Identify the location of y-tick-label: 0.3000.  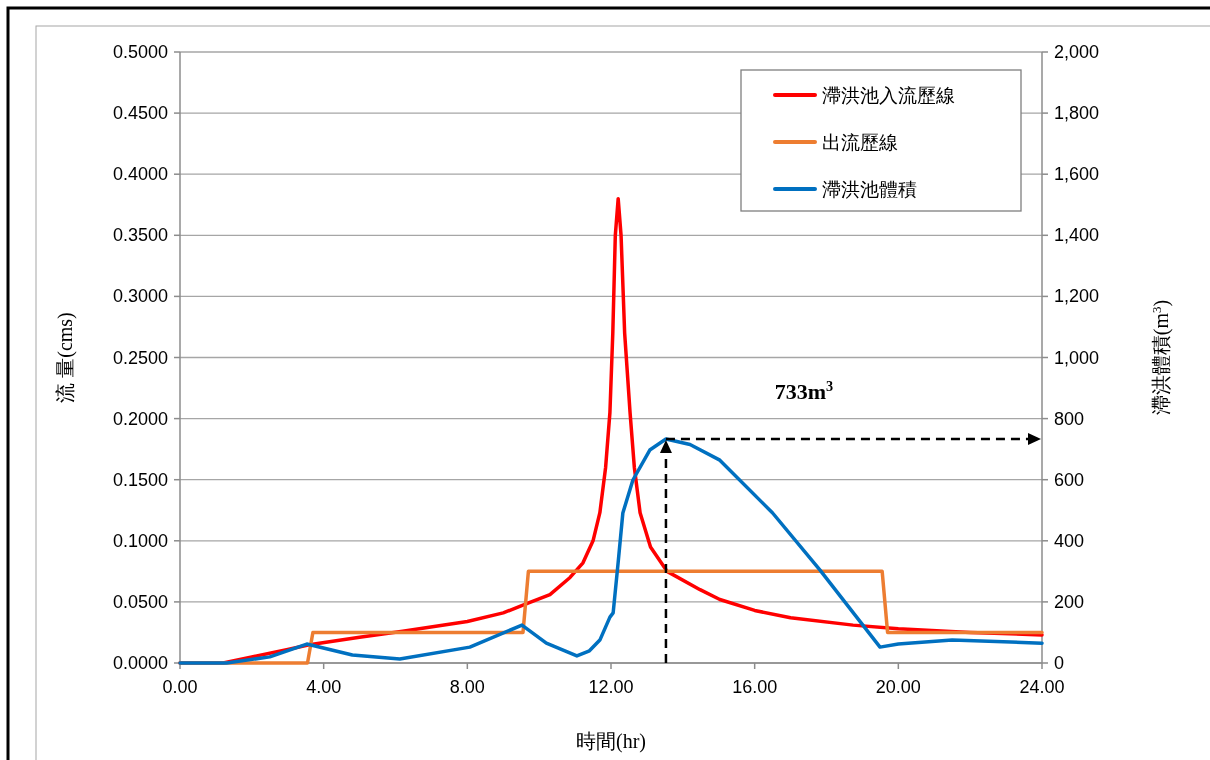
(140, 296).